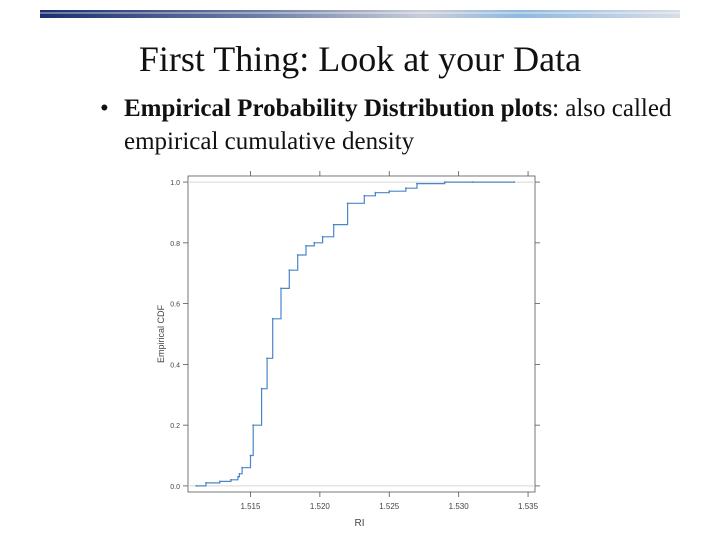 The width and height of the screenshot is (720, 540). Describe the element at coordinates (175, 365) in the screenshot. I see `y-tick-label: 0.4` at that location.